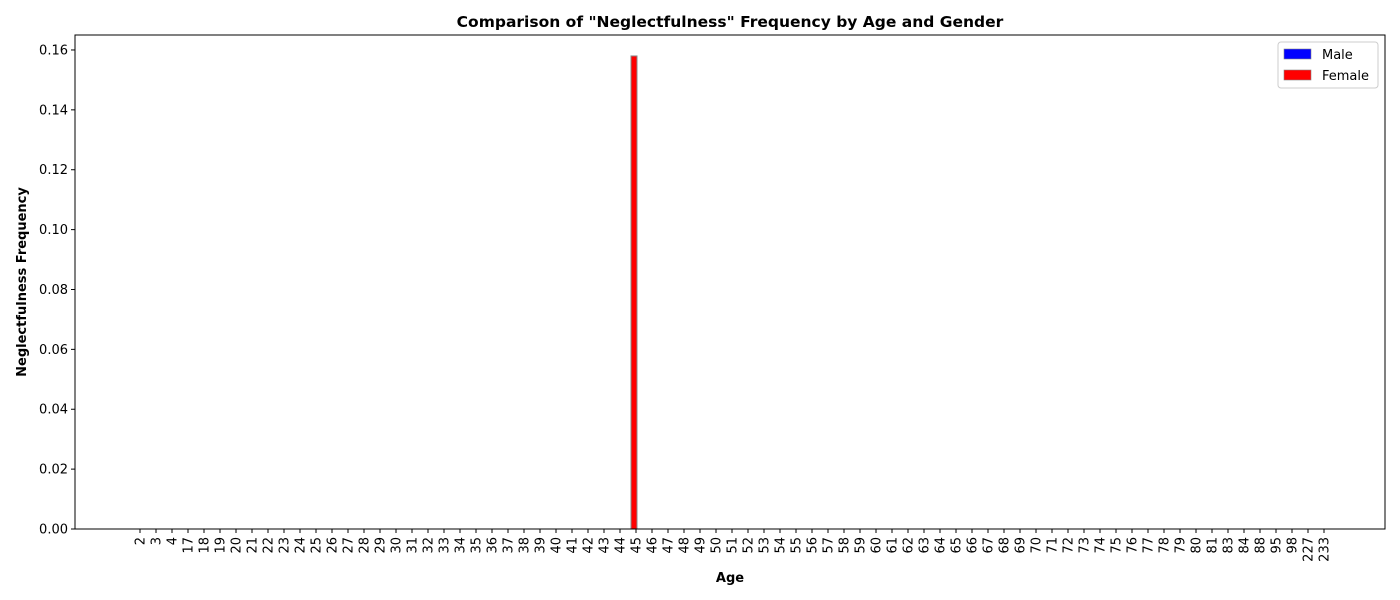  What do you see at coordinates (285, 545) in the screenshot?
I see `x-tick-label: 23` at bounding box center [285, 545].